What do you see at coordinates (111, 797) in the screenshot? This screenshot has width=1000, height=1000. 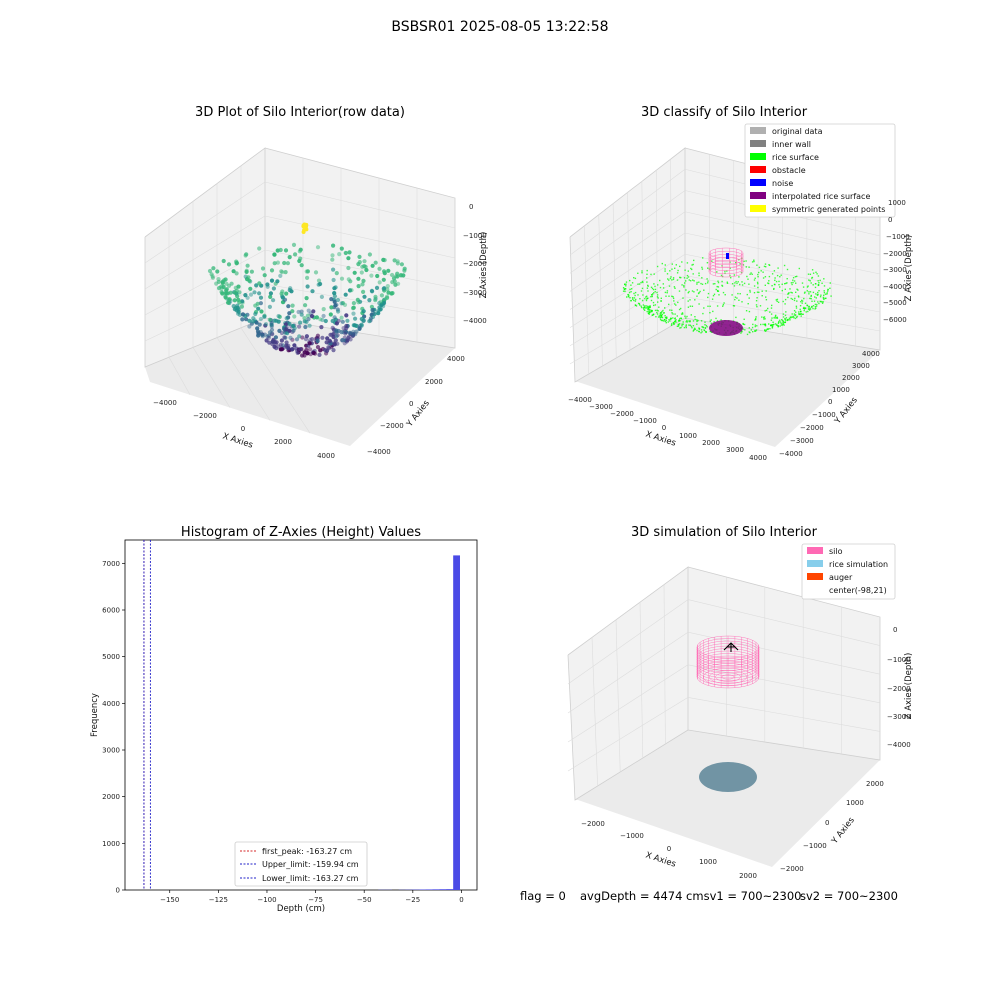 I see `histogram-y-tick-label: 2000` at bounding box center [111, 797].